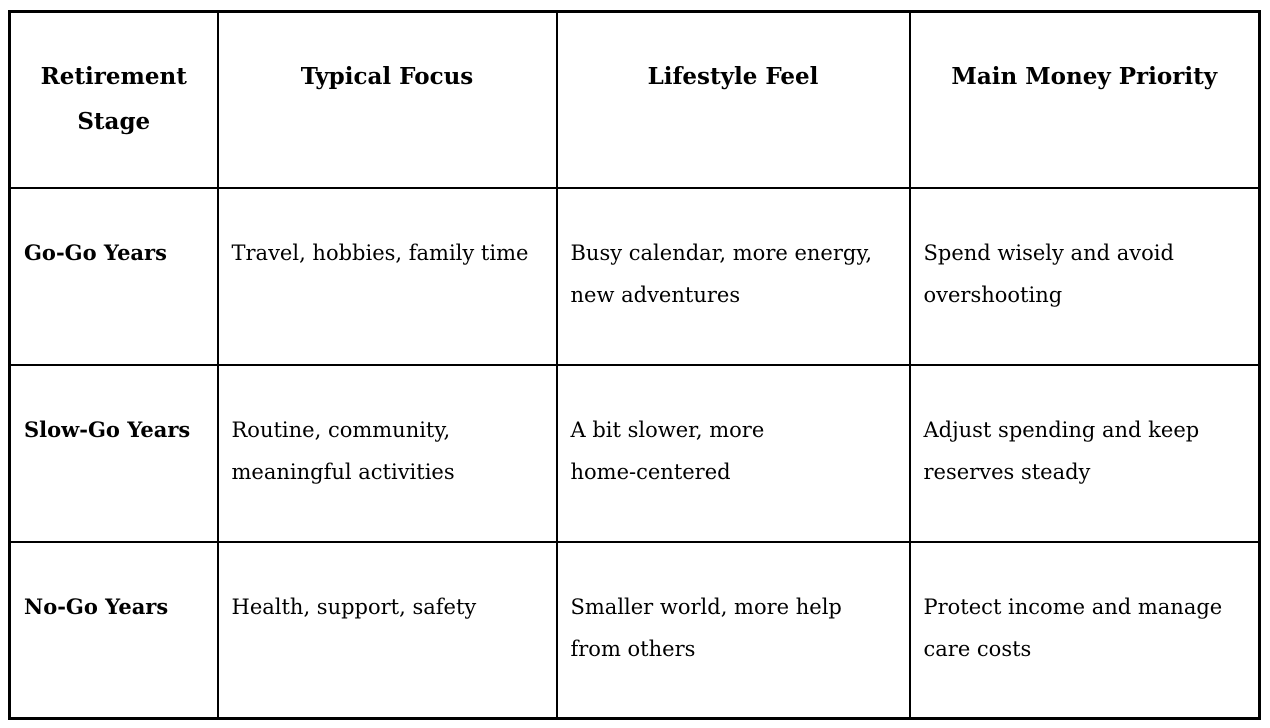  What do you see at coordinates (113, 99) in the screenshot?
I see `column-header-retirement-stage: Retirement Stage` at bounding box center [113, 99].